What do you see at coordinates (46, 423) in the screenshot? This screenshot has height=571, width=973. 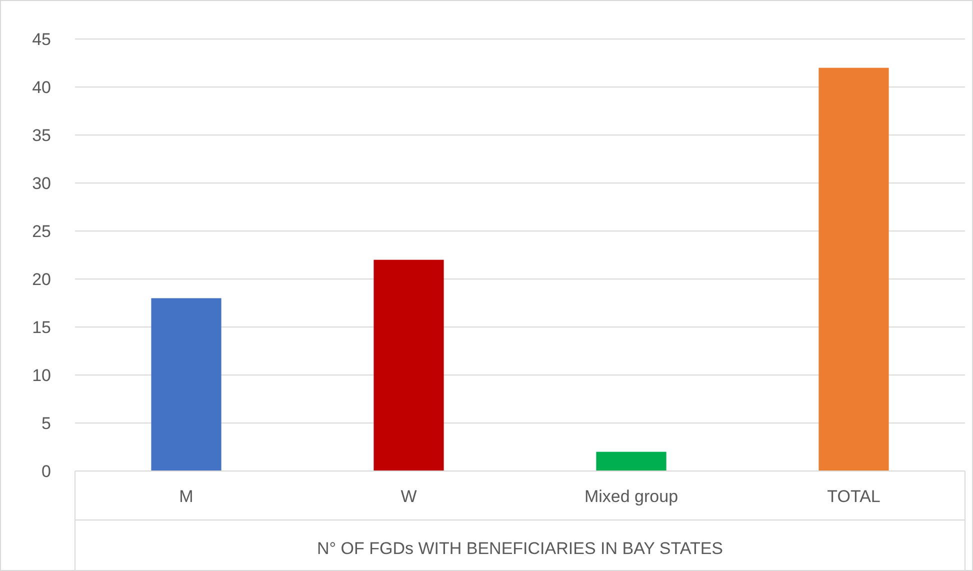 I see `y-tick-label: 5` at bounding box center [46, 423].